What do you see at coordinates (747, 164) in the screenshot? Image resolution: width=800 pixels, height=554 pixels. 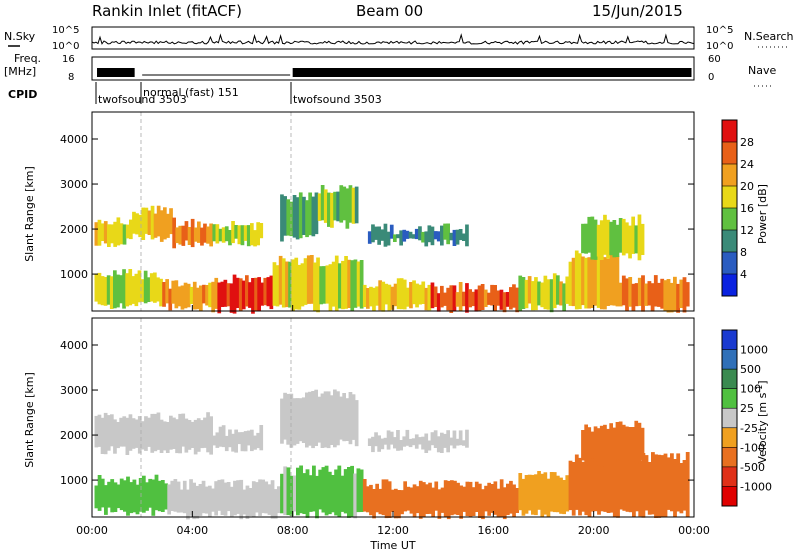 I see `power-cbar-tick-label: 24` at bounding box center [747, 164].